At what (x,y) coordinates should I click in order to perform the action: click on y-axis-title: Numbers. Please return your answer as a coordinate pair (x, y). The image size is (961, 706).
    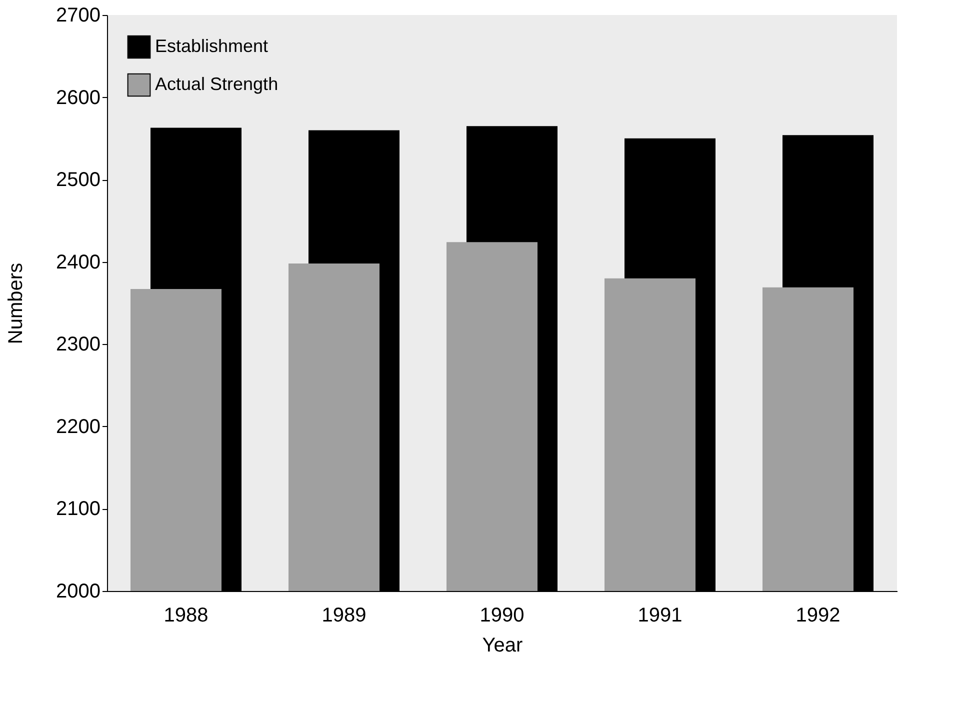
    Looking at the image, I should click on (16, 303).